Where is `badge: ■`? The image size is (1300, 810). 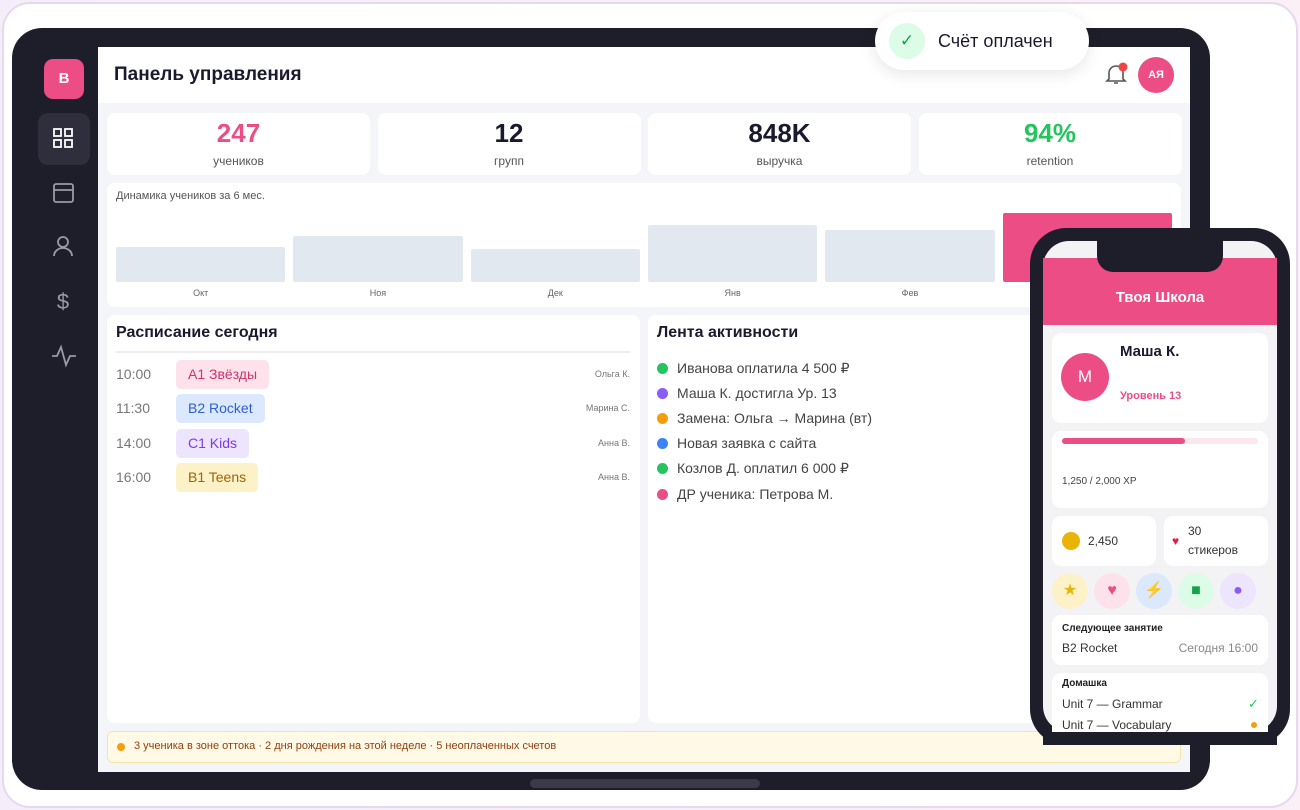 badge: ■ is located at coordinates (1196, 591).